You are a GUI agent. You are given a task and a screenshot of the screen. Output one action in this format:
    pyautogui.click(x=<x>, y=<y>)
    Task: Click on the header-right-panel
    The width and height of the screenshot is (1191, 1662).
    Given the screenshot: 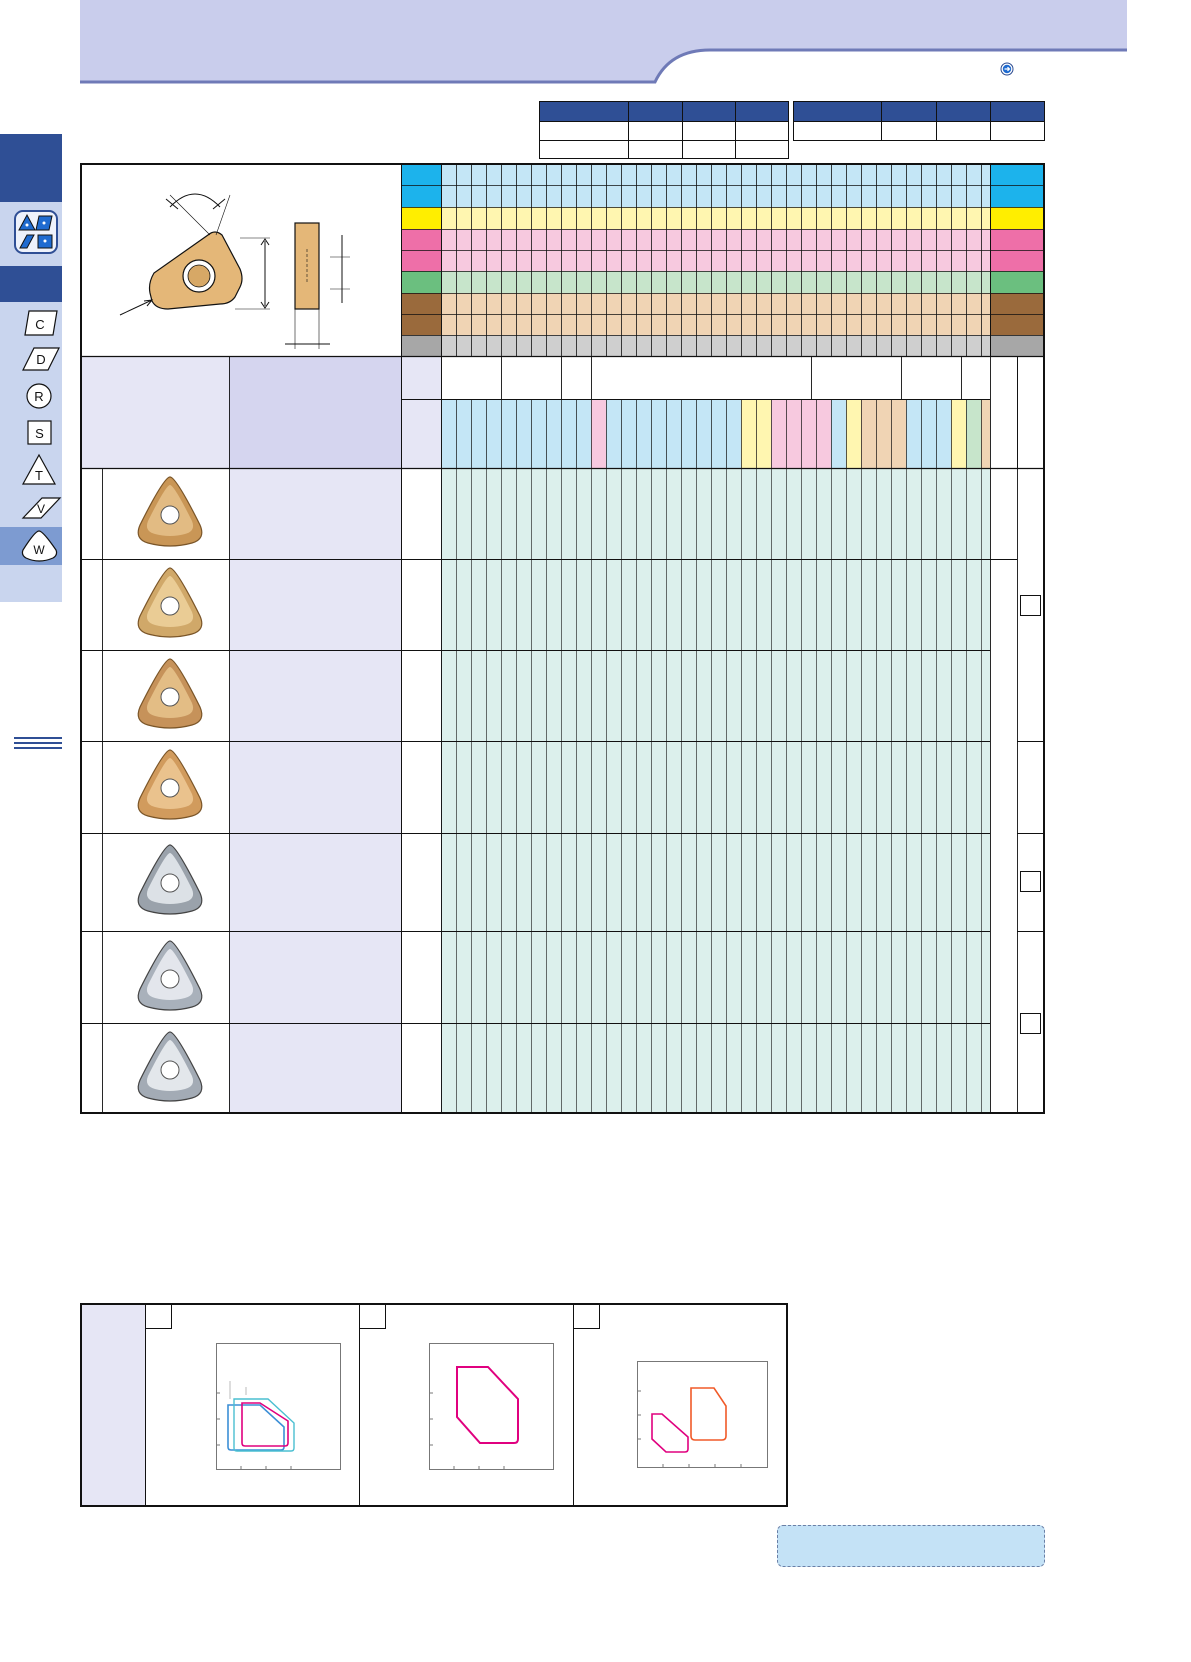 What is the action you would take?
    pyautogui.click(x=1017, y=412)
    